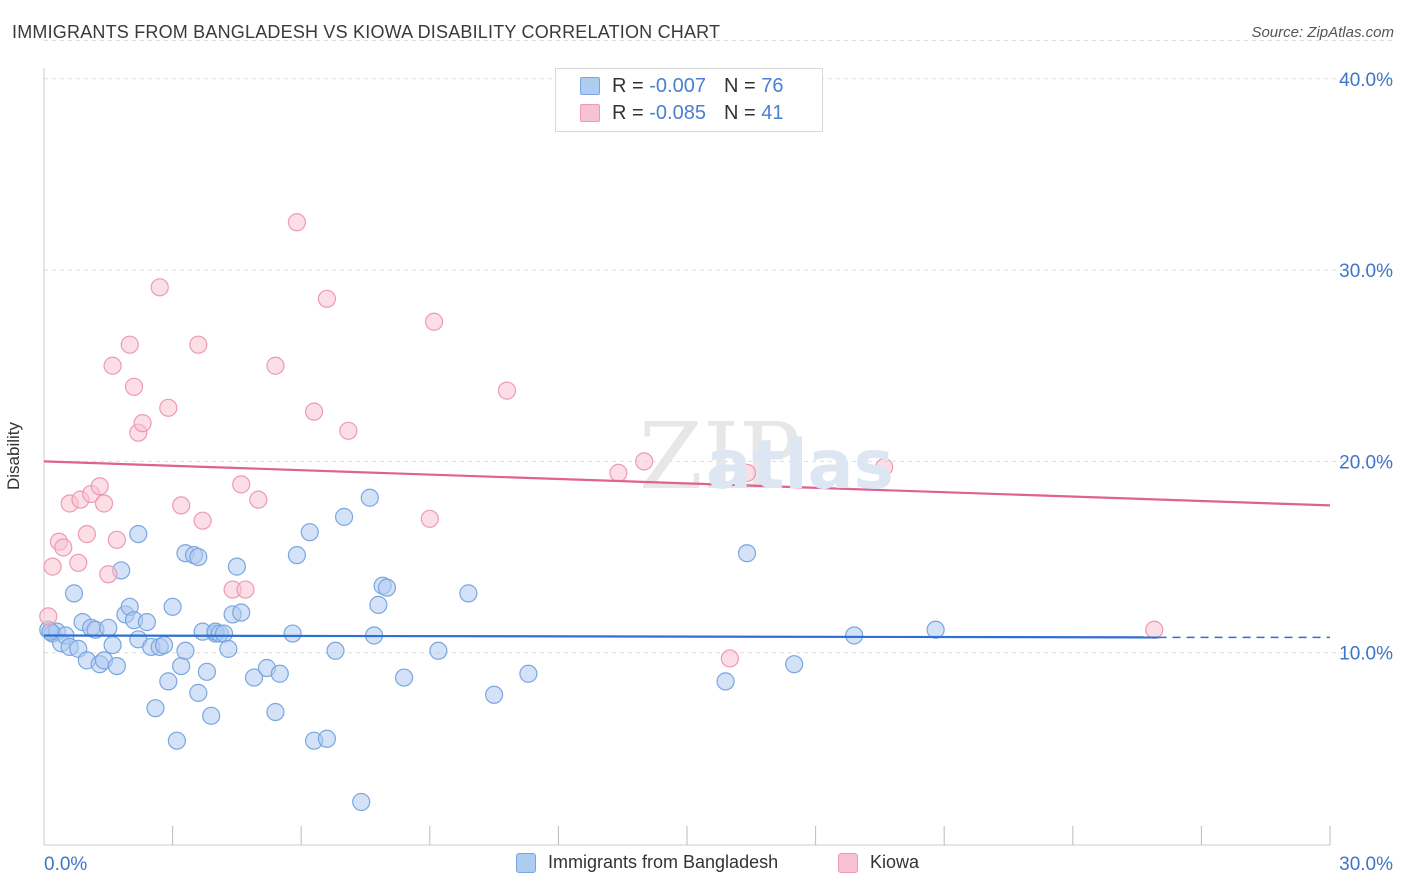 This screenshot has width=1406, height=892. What do you see at coordinates (720, 456) in the screenshot?
I see `watermark: ZIP` at bounding box center [720, 456].